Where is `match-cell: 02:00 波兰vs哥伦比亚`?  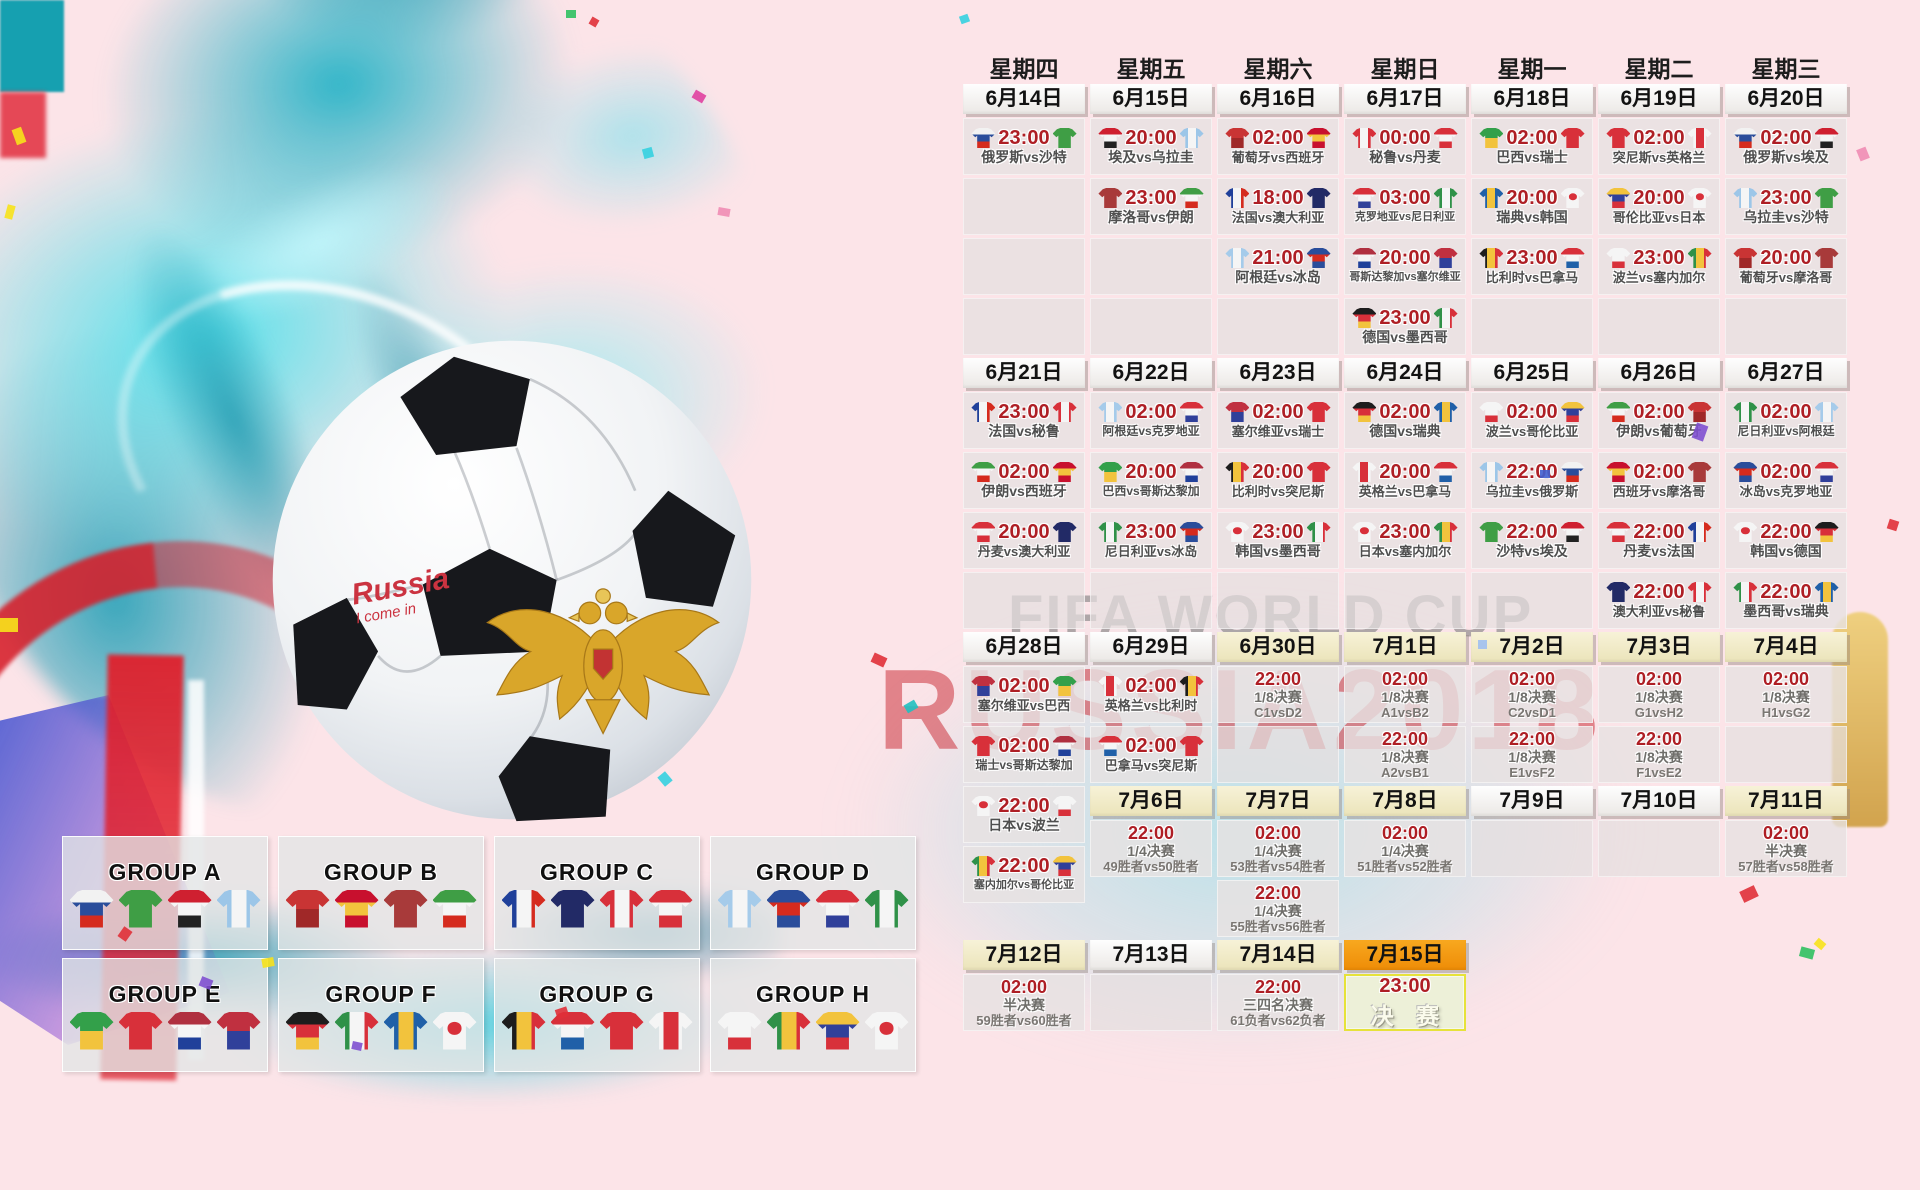
match-cell: 02:00 波兰vs哥伦比亚 is located at coordinates (1532, 420).